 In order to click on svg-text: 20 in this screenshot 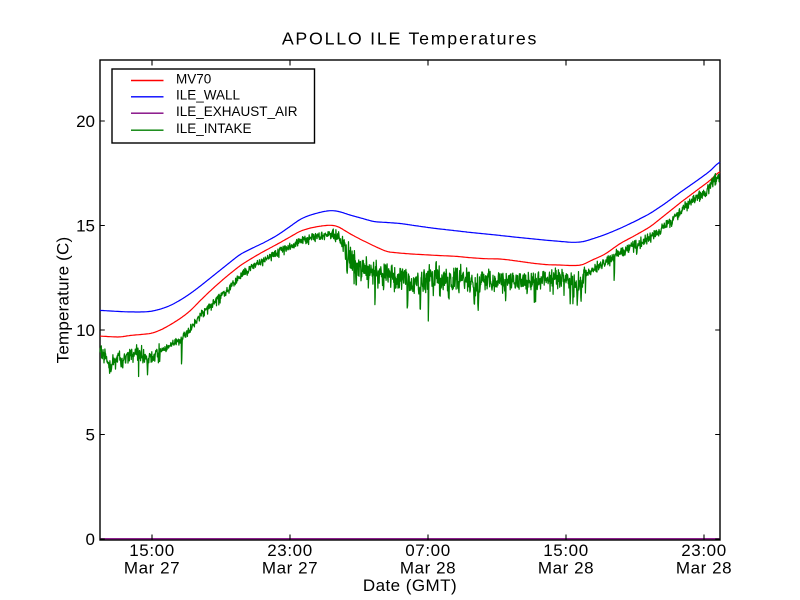, I will do `click(85, 121)`.